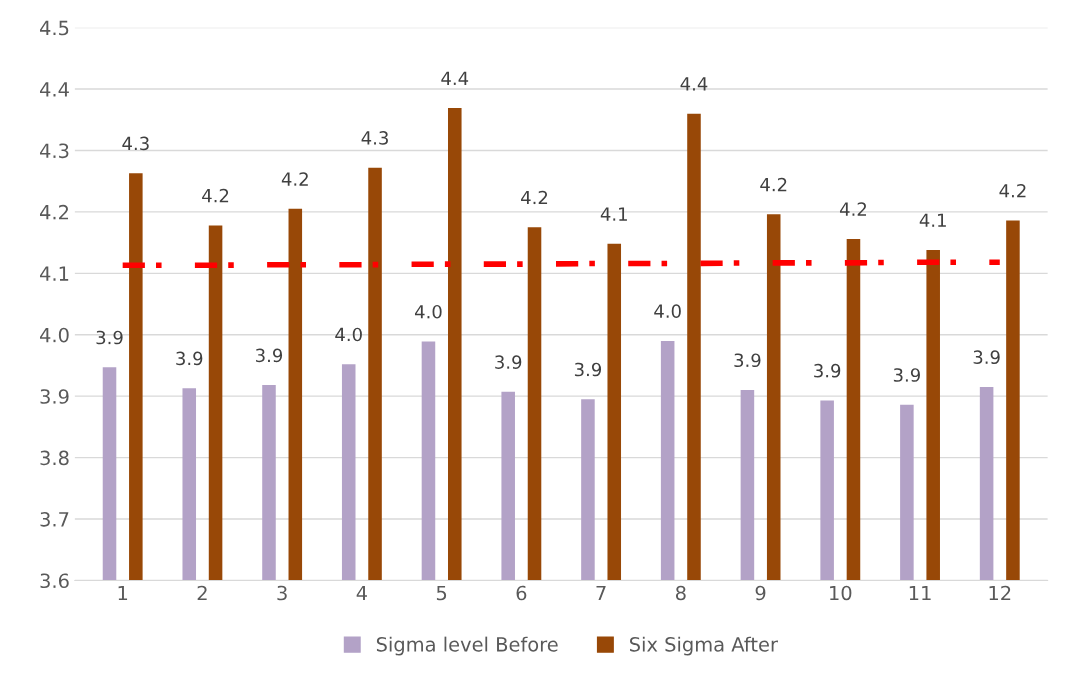 This screenshot has height=691, width=1069. What do you see at coordinates (467, 646) in the screenshot?
I see `legend-label: Sigma level Before` at bounding box center [467, 646].